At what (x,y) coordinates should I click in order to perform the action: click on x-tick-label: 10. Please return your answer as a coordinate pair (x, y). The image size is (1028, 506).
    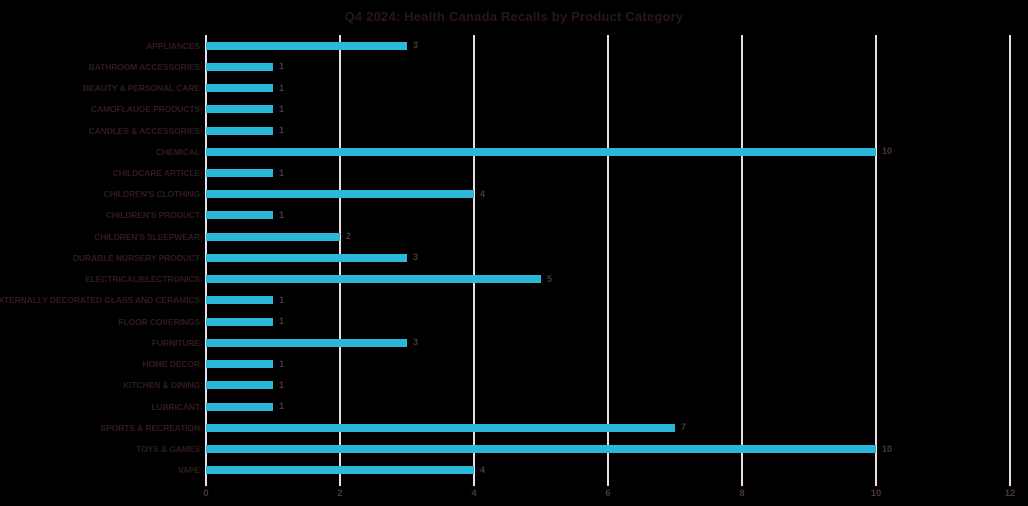
    Looking at the image, I should click on (876, 493).